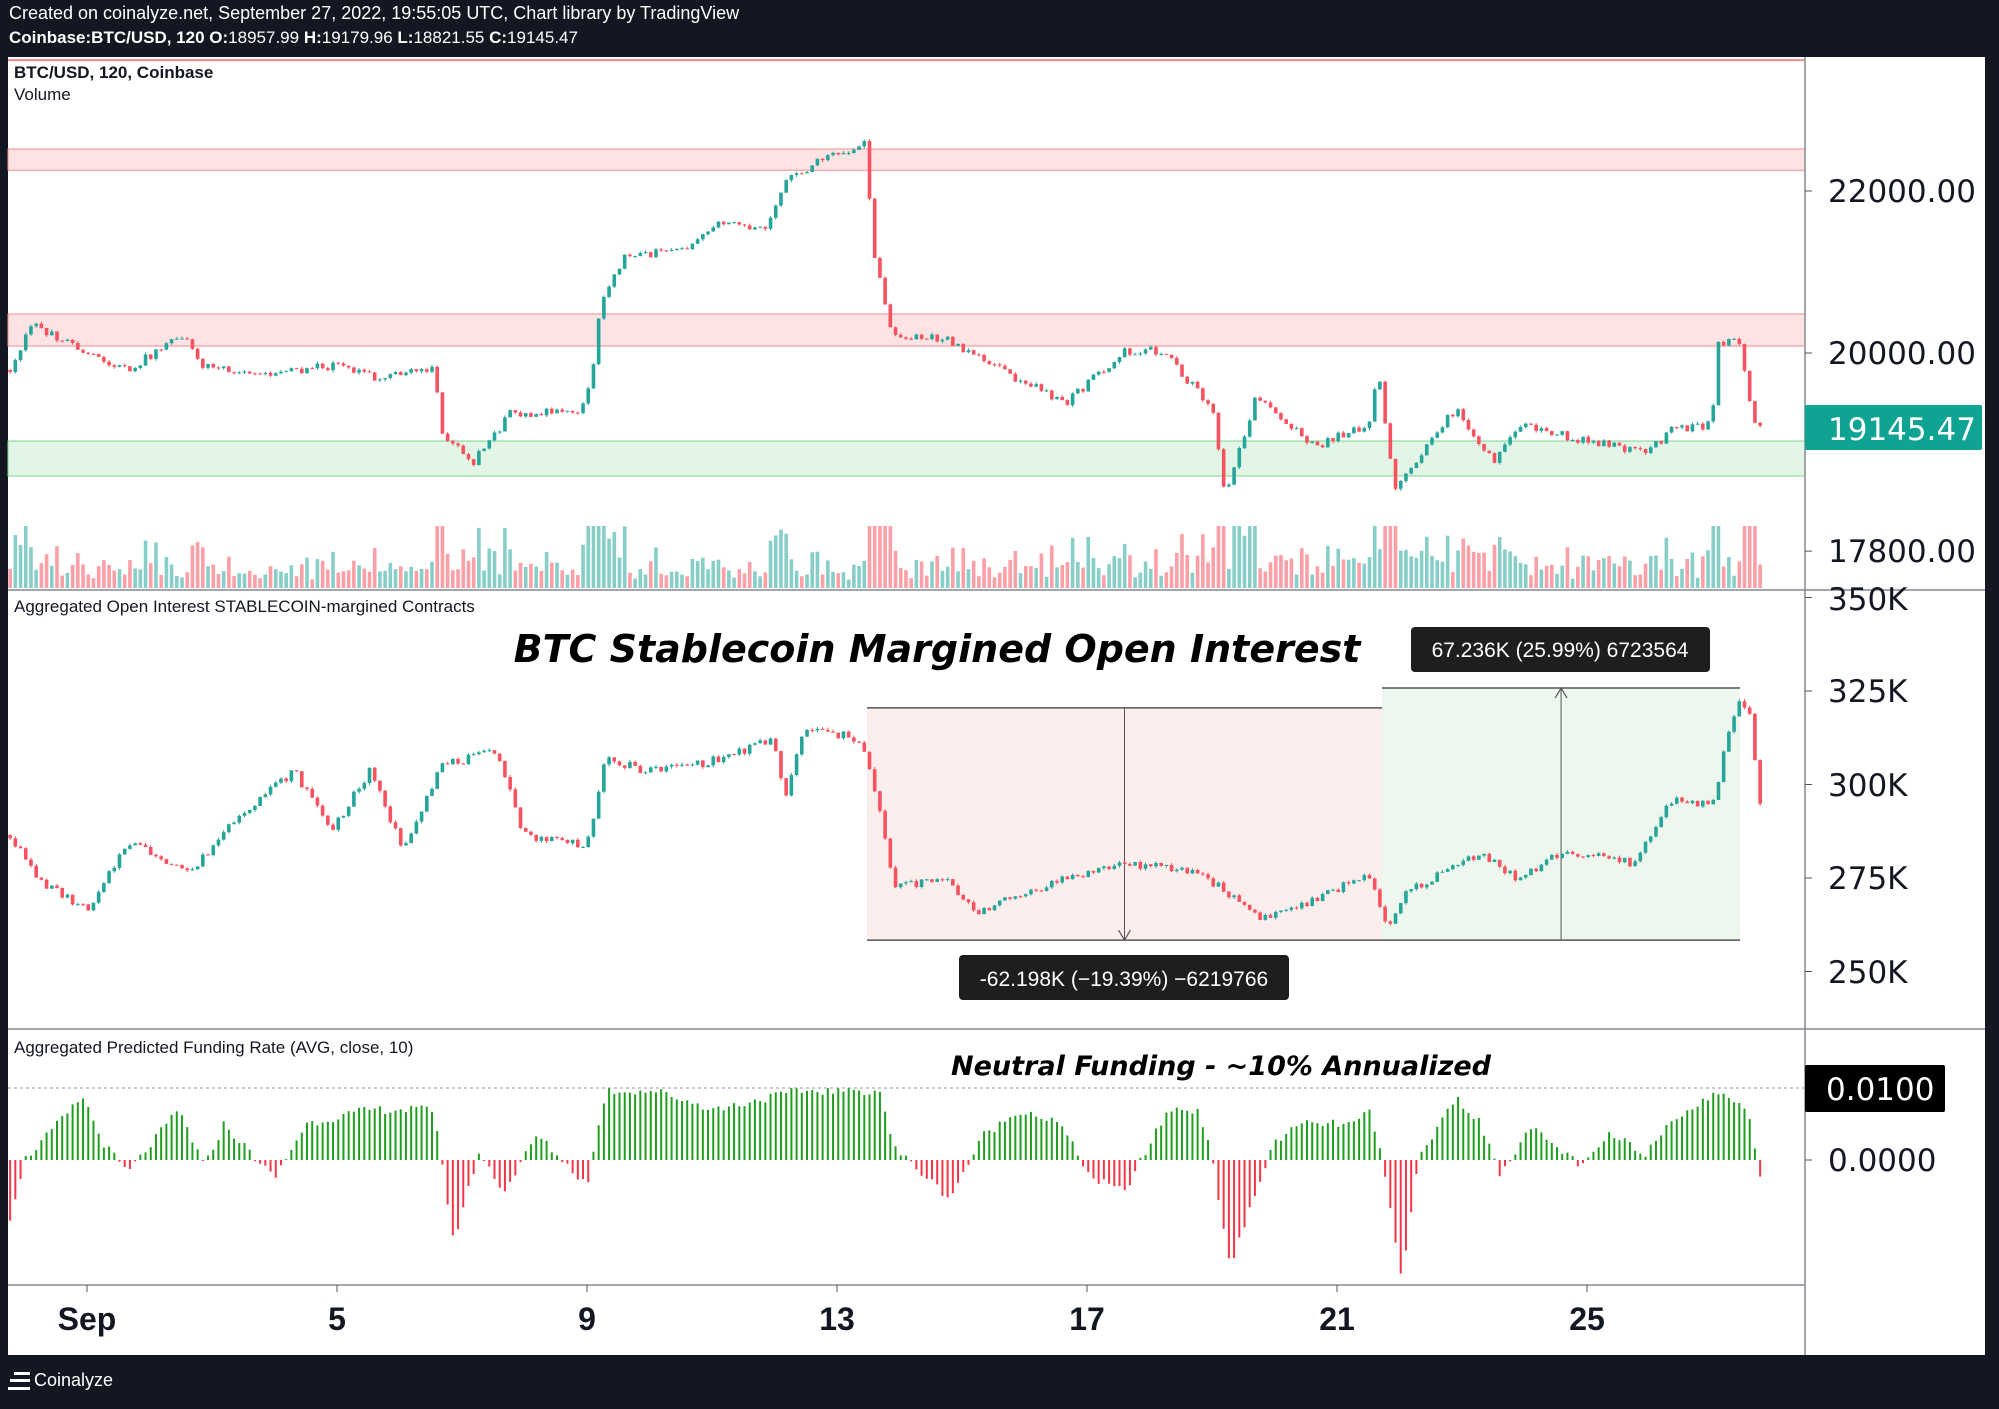 This screenshot has width=1999, height=1409. What do you see at coordinates (1560, 650) in the screenshot?
I see `oi-rise-label: 67.236K (25.99%) 6723564` at bounding box center [1560, 650].